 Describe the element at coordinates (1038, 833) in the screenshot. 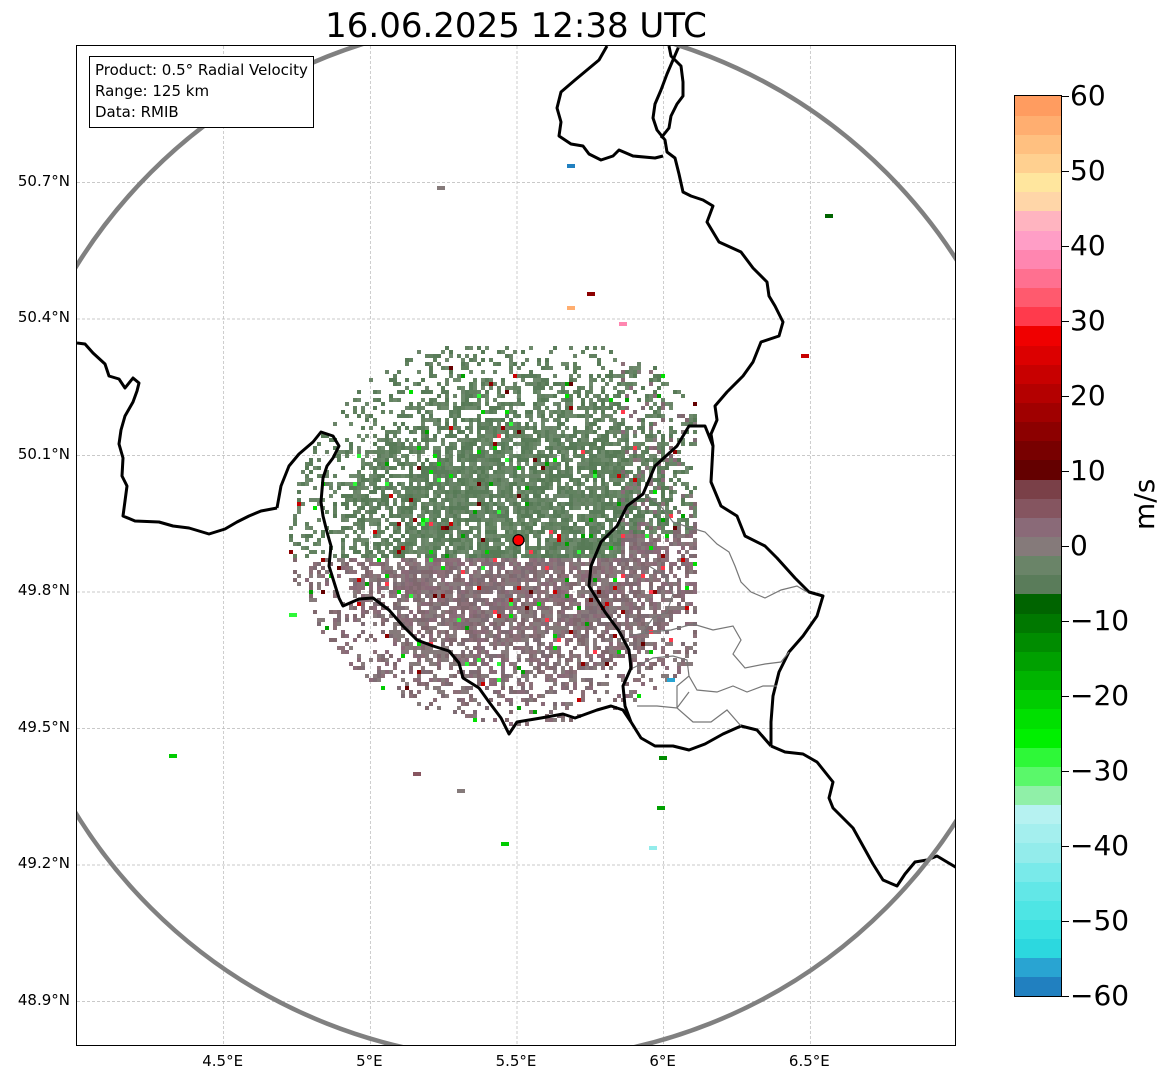

I see `colorbar-segment` at that location.